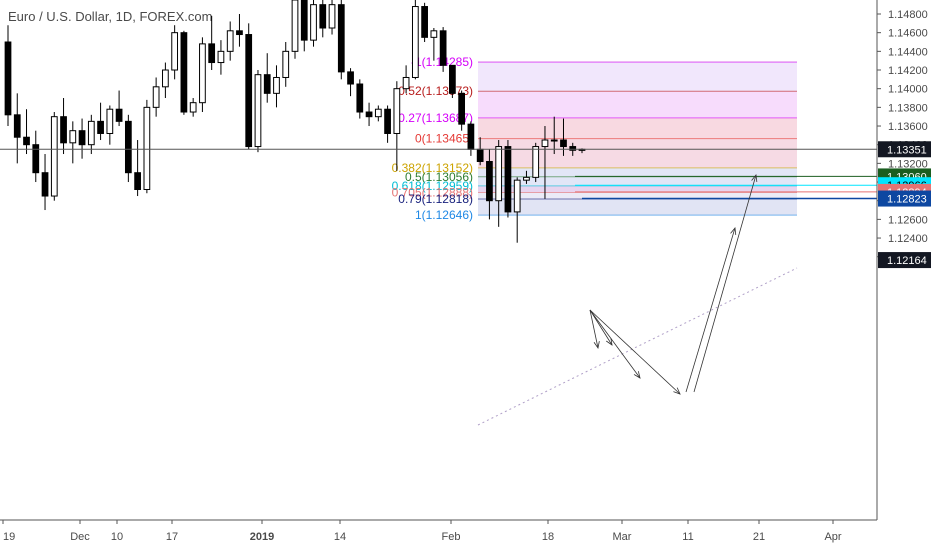  What do you see at coordinates (9, 537) in the screenshot?
I see `time-tick-label: 19` at bounding box center [9, 537].